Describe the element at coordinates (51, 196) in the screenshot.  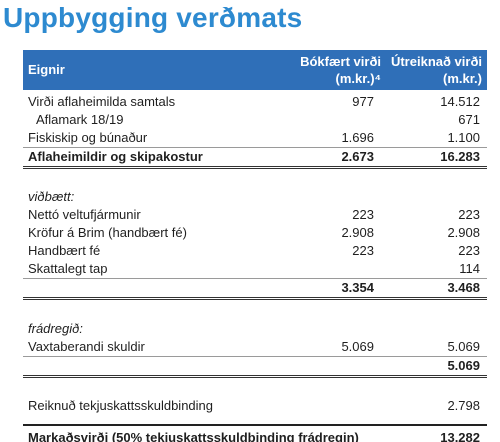
I see `section-label-added: viðbætt:` at that location.